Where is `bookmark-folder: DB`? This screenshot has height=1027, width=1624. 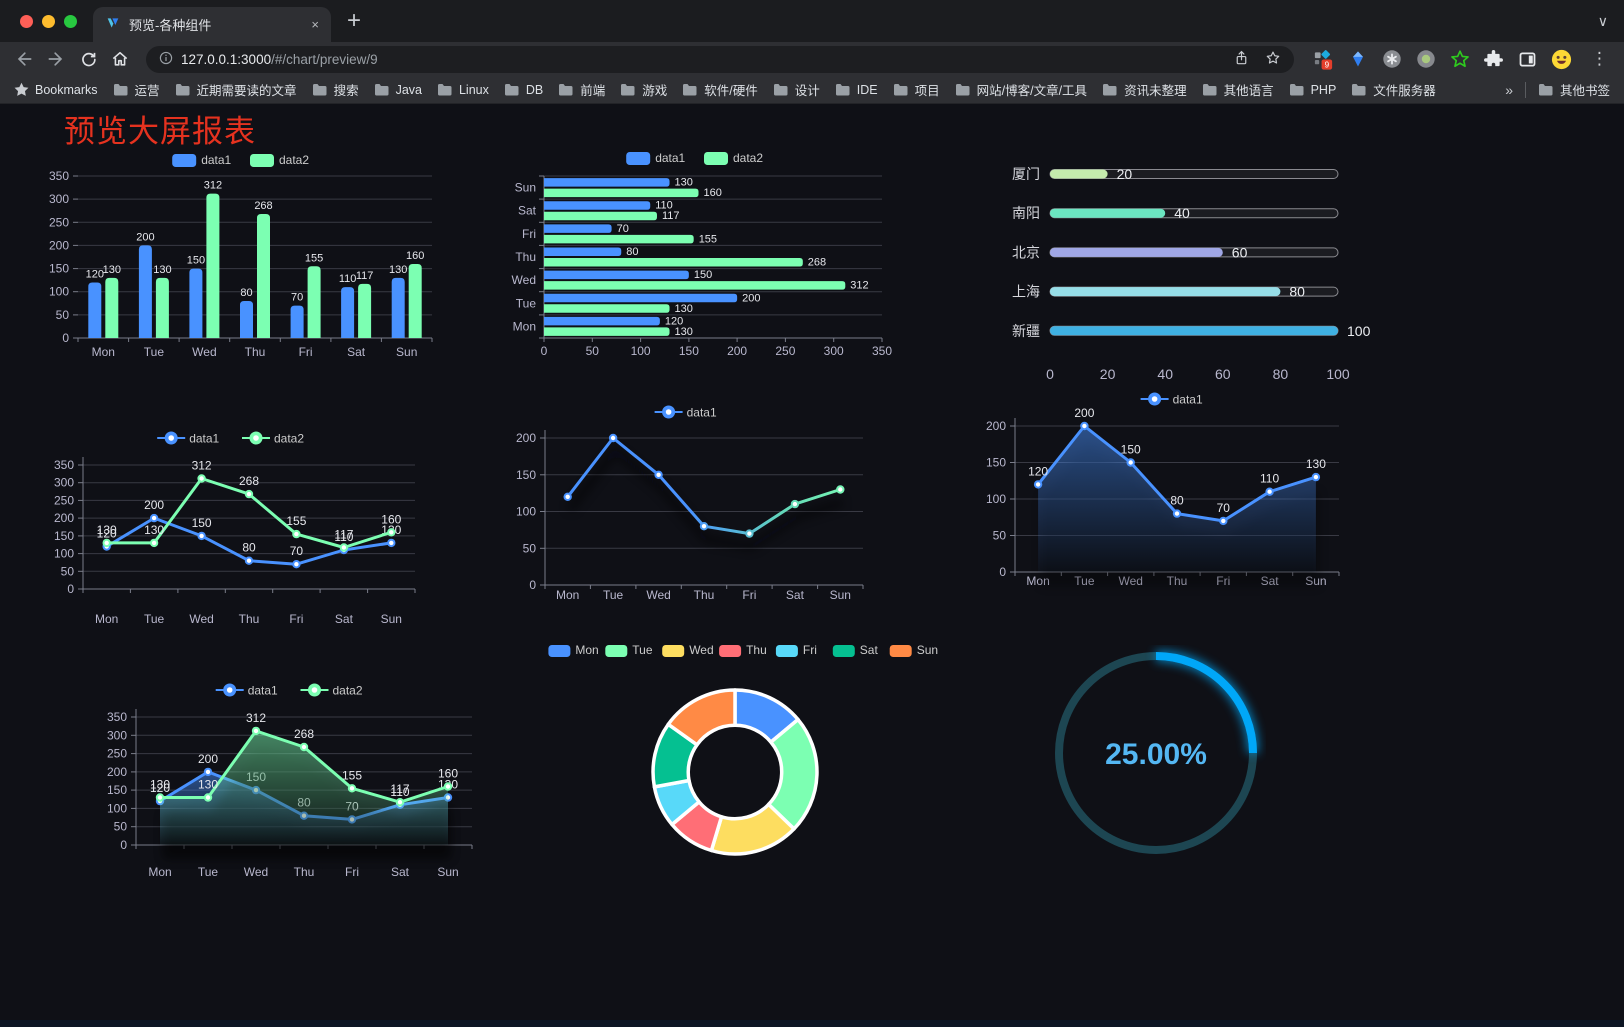
bookmark-folder: DB is located at coordinates (523, 90).